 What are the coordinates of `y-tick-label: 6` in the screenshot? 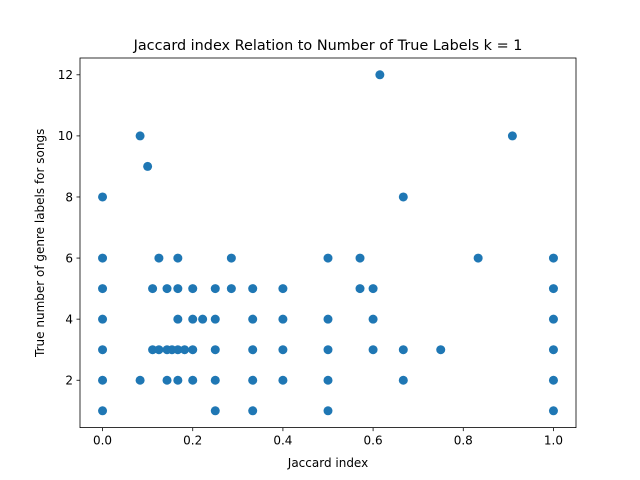 It's located at (69, 258).